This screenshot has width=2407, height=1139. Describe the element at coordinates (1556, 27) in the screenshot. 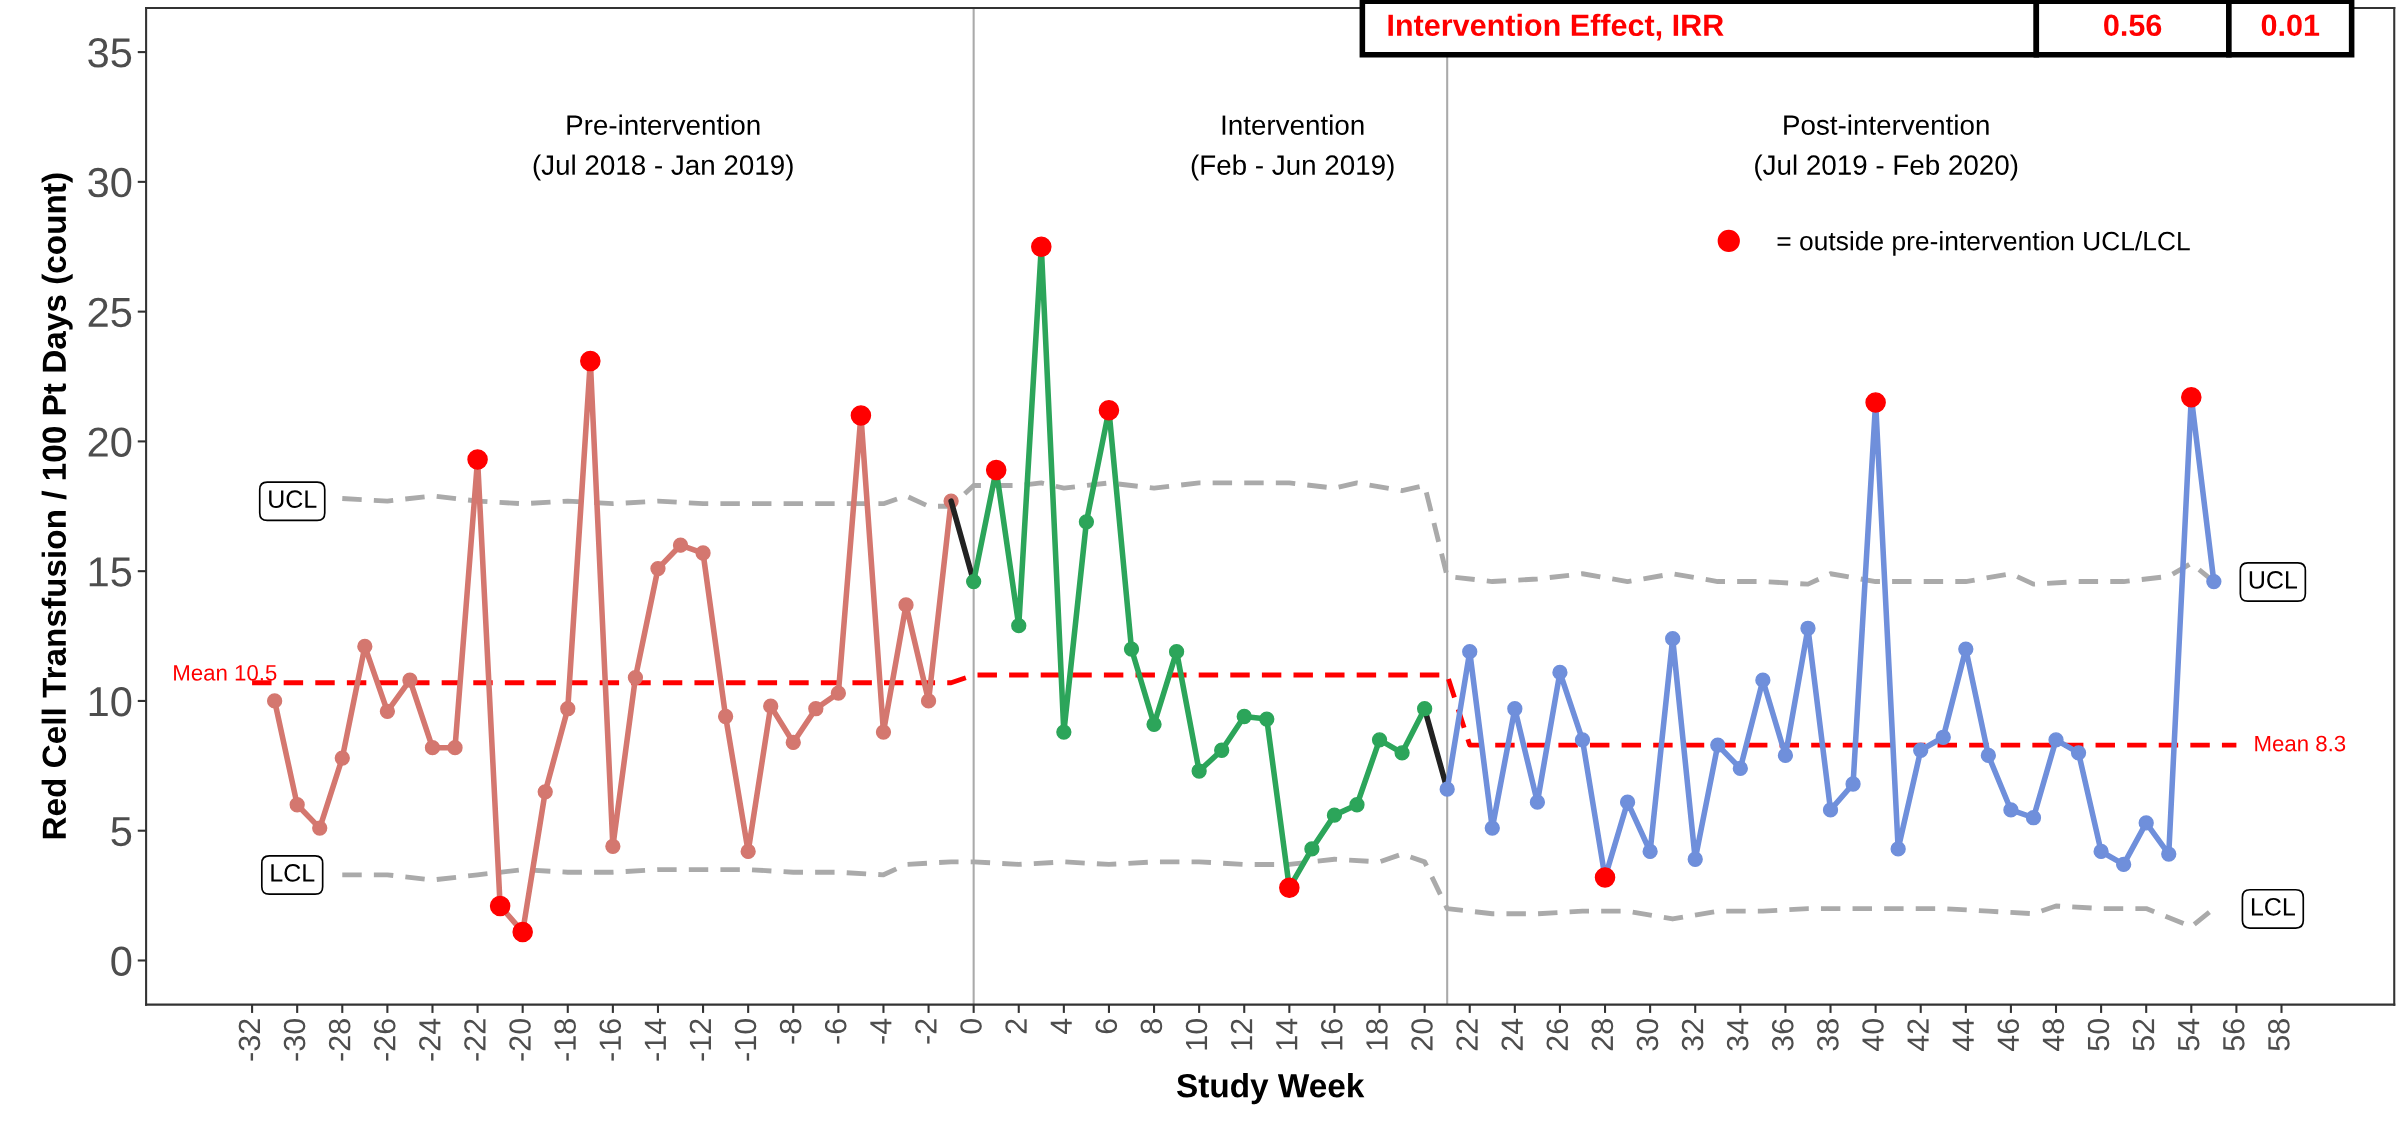

I see `annotation: Intervention Effect, IRR` at that location.